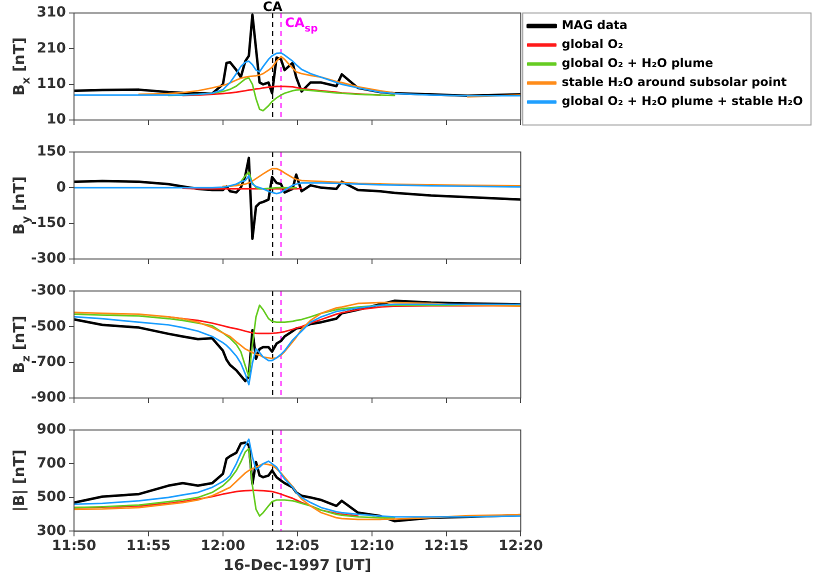 The width and height of the screenshot is (817, 575). What do you see at coordinates (674, 82) in the screenshot?
I see `legend-label: stable H₂O around subsolar point` at bounding box center [674, 82].